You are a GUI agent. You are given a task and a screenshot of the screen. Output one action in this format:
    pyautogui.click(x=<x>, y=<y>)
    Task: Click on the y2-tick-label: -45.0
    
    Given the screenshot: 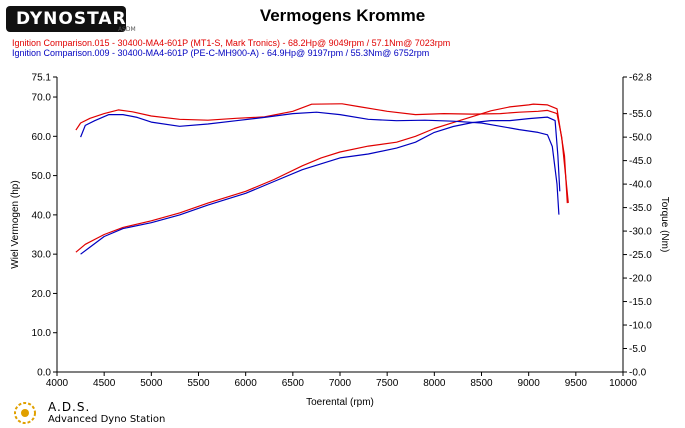 What is the action you would take?
    pyautogui.click(x=640, y=161)
    